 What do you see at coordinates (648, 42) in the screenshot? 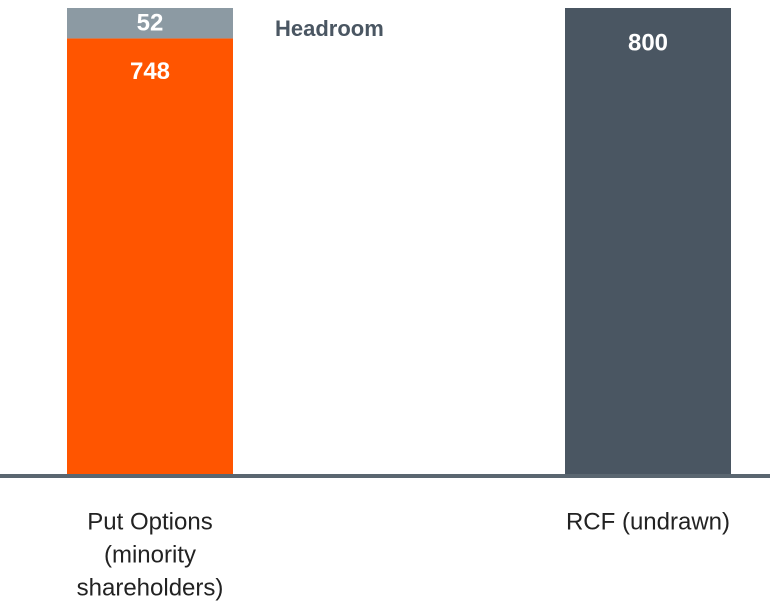
I see `value-label: 800` at bounding box center [648, 42].